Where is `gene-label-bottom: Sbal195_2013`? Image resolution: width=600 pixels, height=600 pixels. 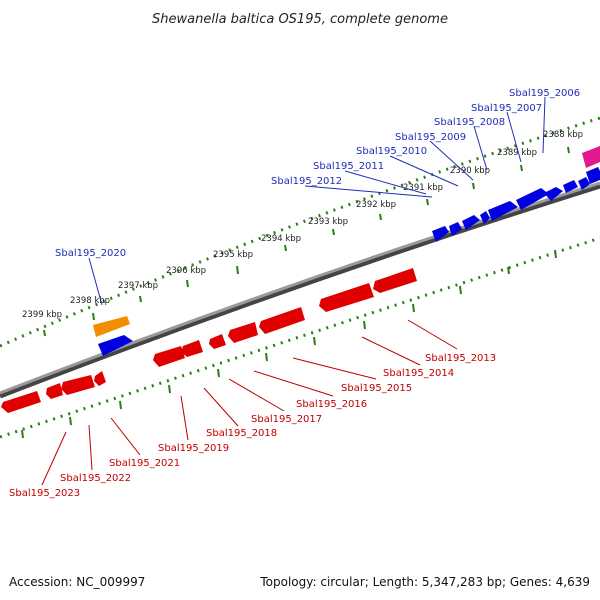
gene-label-bottom: Sbal195_2013 is located at coordinates (460, 358).